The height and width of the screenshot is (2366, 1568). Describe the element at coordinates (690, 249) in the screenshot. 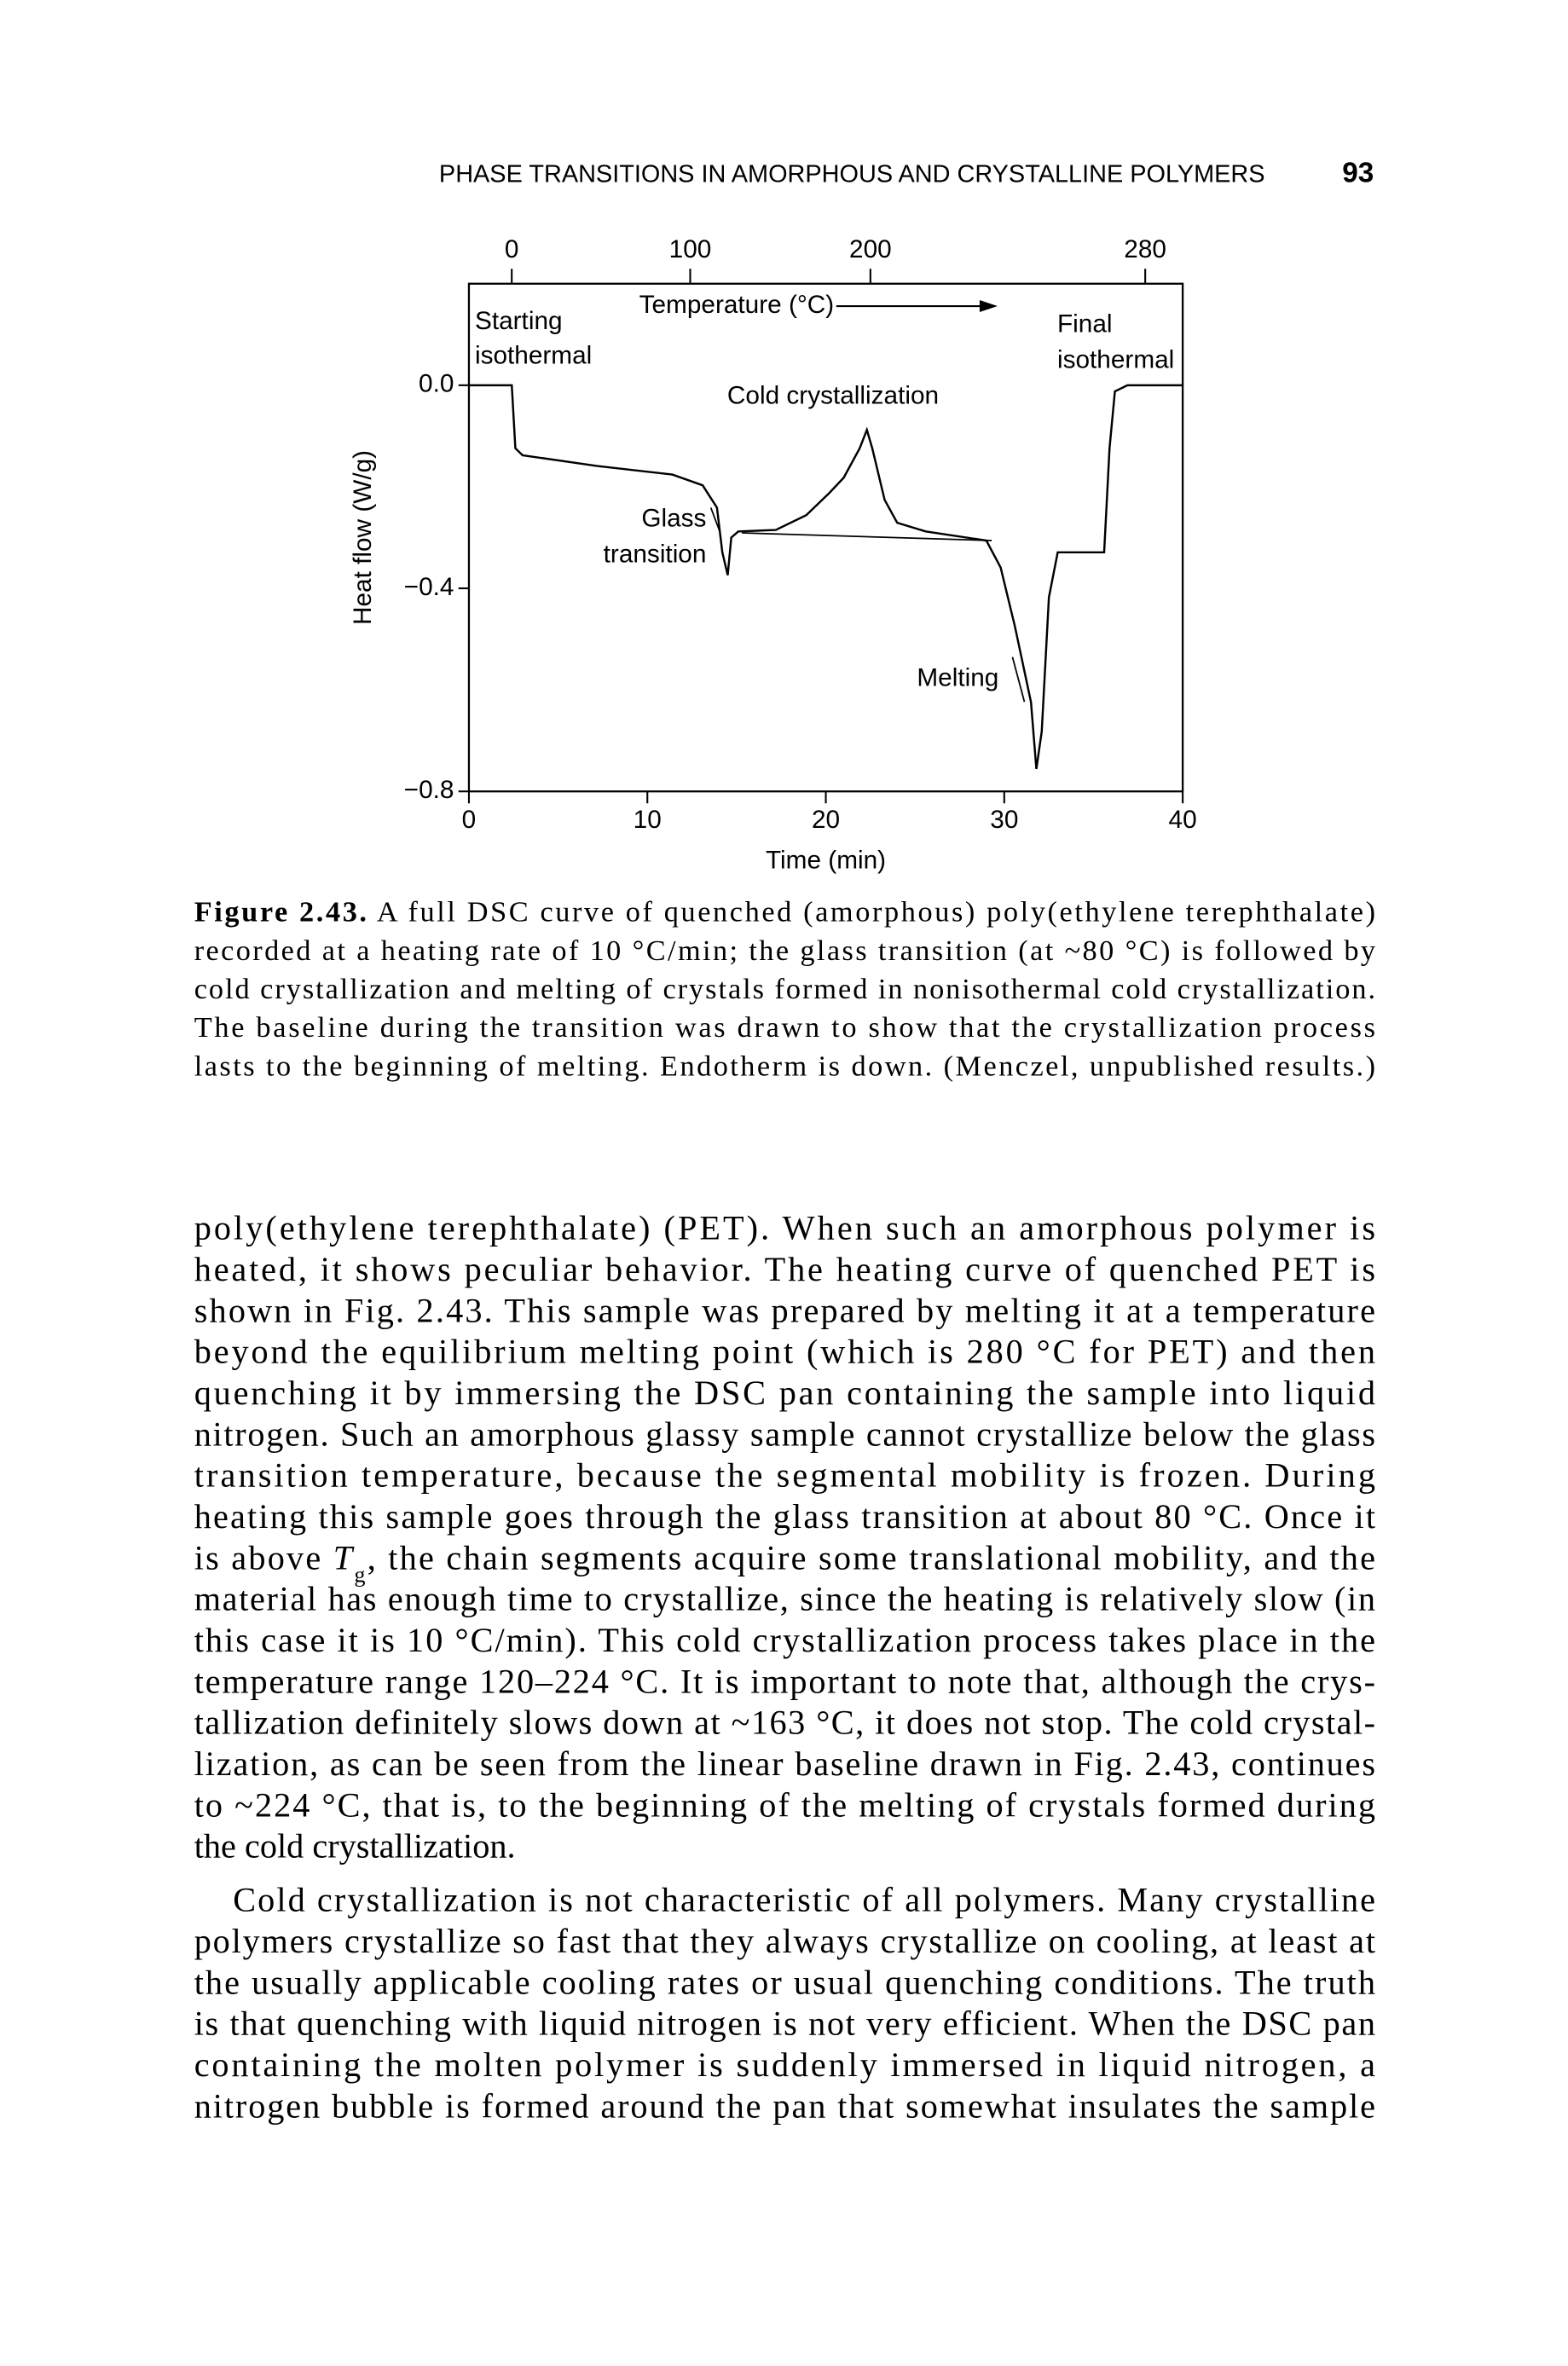

I see `temperature-tick-label: 100` at that location.